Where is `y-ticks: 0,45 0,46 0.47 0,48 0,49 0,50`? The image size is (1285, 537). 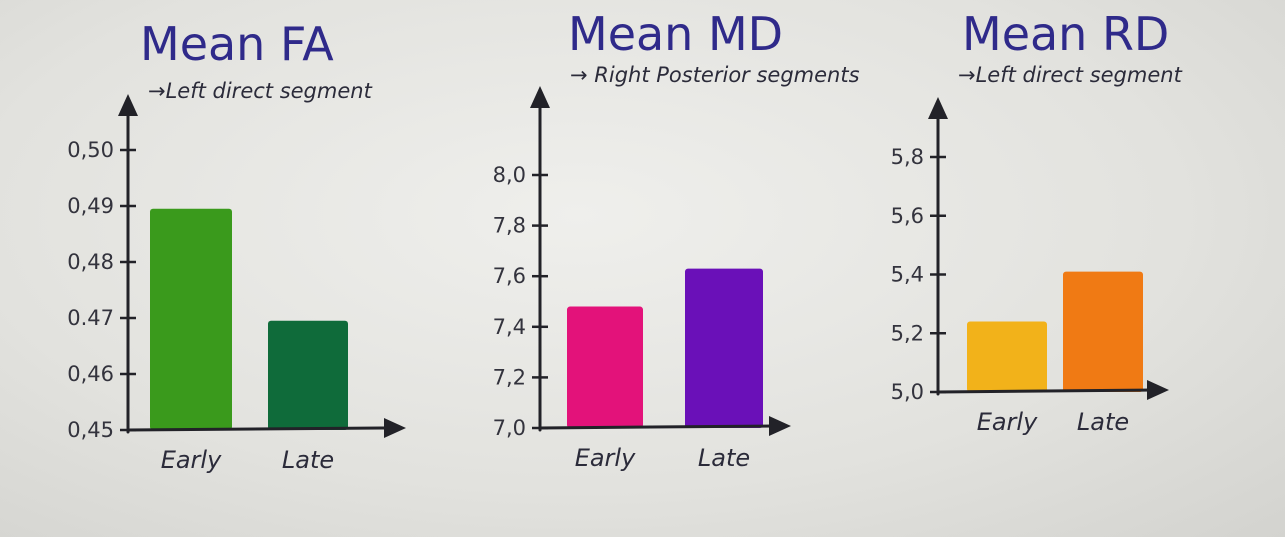
y-ticks: 0,45 0,46 0.47 0,48 0,49 0,50 is located at coordinates (101, 290).